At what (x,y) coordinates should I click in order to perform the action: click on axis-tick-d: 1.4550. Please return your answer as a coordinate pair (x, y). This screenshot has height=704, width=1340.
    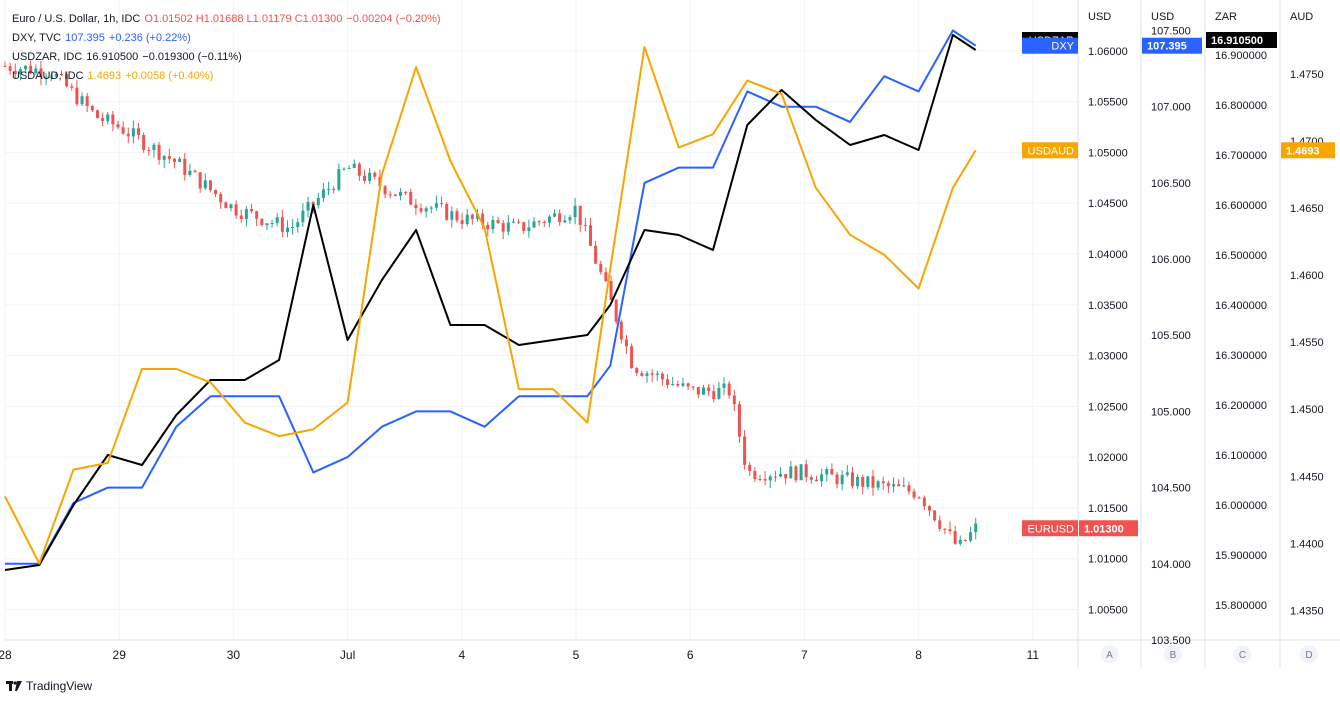
    Looking at the image, I should click on (1307, 343).